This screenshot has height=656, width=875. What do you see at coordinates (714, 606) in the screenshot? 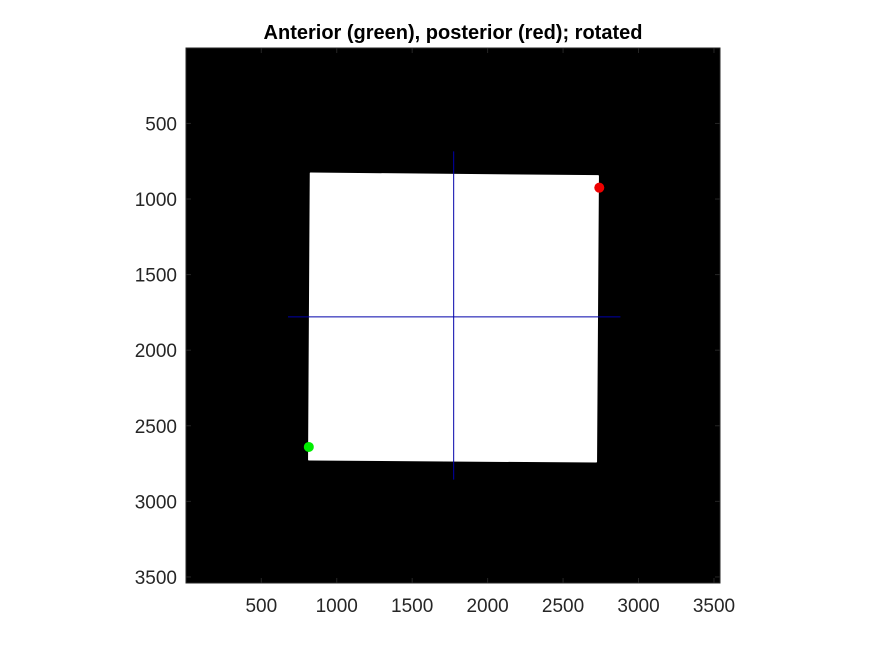
I see `x-tick-label: 3500` at bounding box center [714, 606].